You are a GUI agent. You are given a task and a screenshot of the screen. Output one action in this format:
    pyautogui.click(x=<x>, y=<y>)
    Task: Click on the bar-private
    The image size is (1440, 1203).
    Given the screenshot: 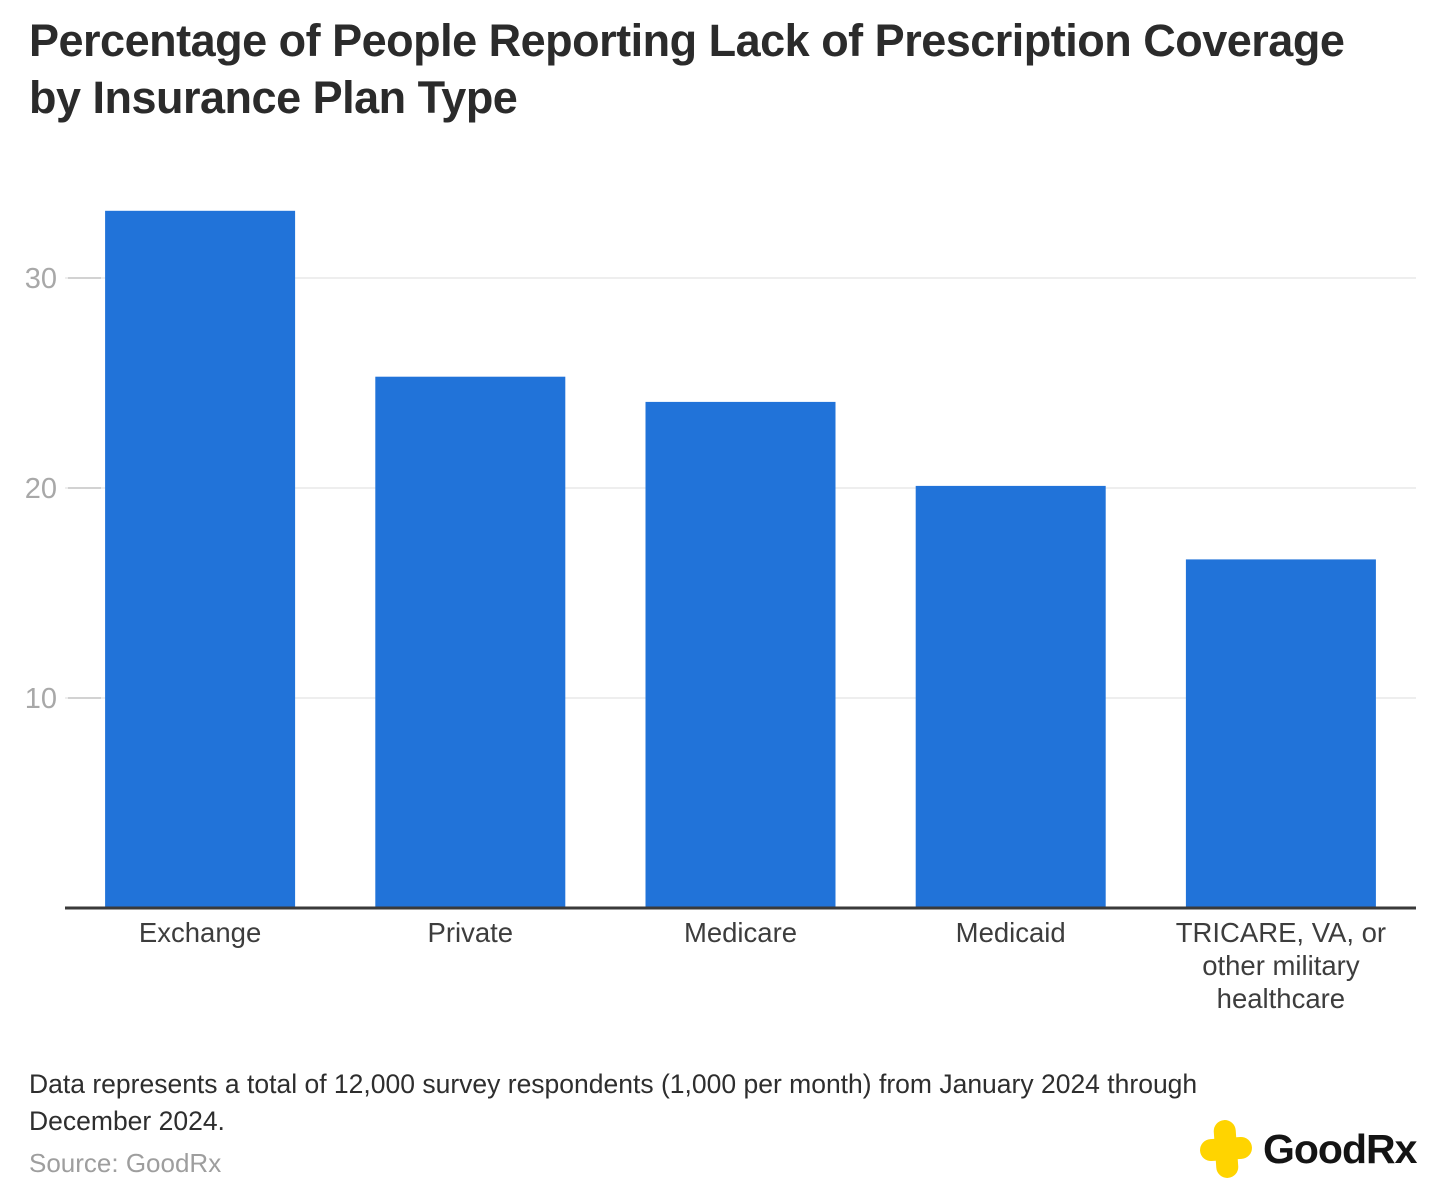 What is the action you would take?
    pyautogui.click(x=470, y=642)
    